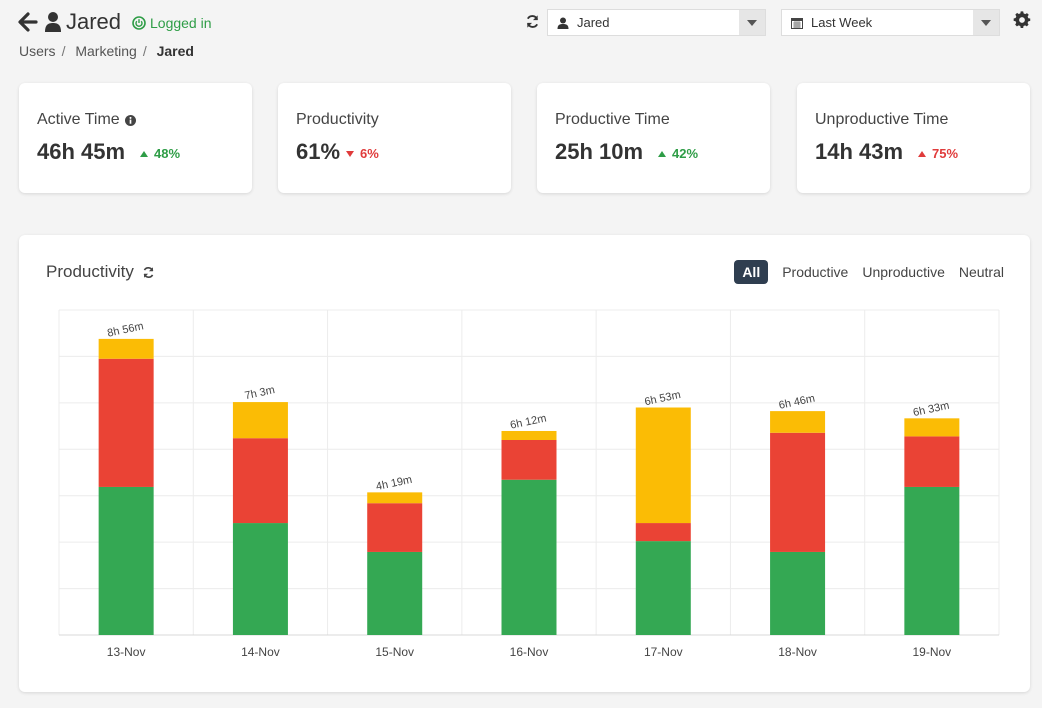 The width and height of the screenshot is (1042, 708). I want to click on gear-icon, so click(1022, 20).